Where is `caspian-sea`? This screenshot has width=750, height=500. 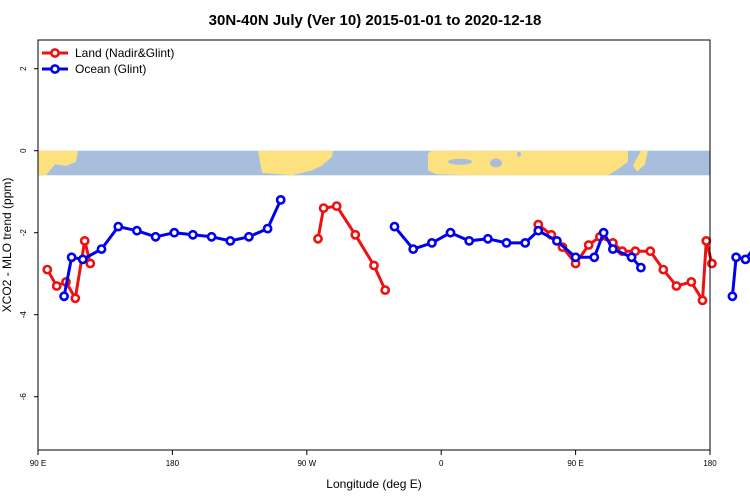 caspian-sea is located at coordinates (496, 163).